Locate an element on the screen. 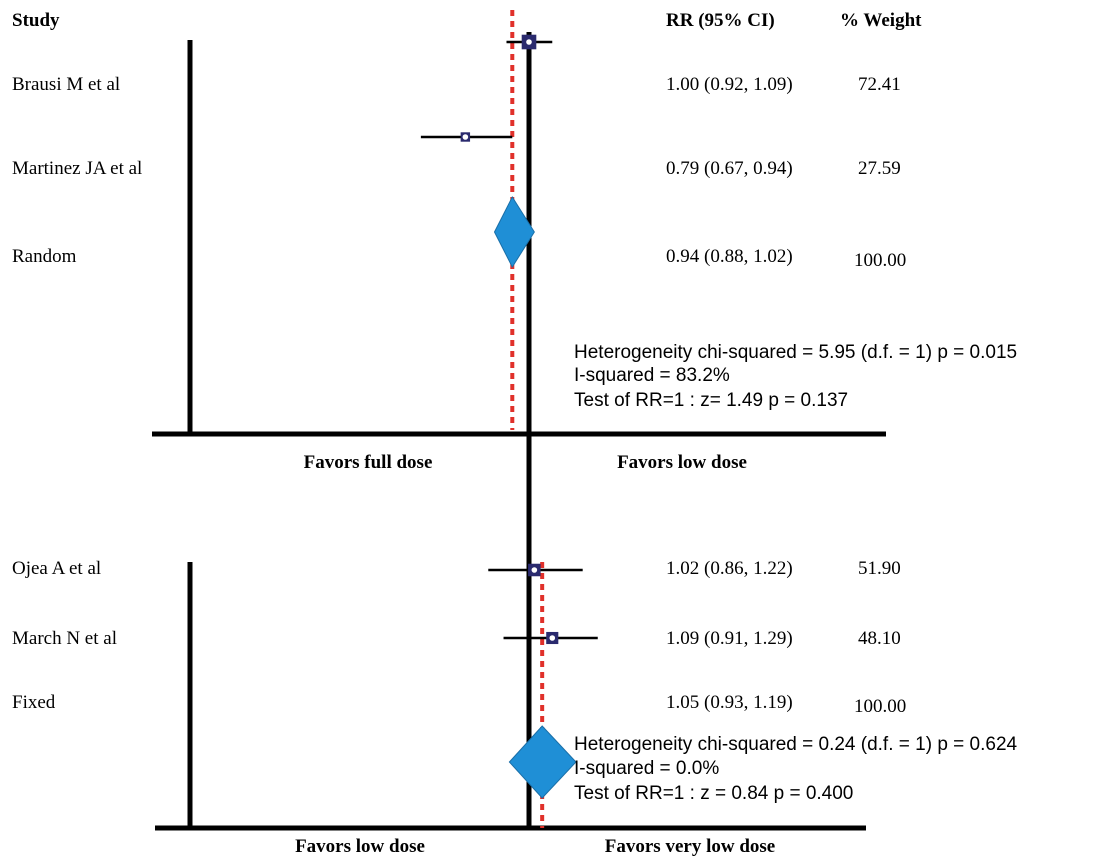  heterogeneity-stat: Test of RR=1 : z= 1.49 p = 0.137 is located at coordinates (711, 400).